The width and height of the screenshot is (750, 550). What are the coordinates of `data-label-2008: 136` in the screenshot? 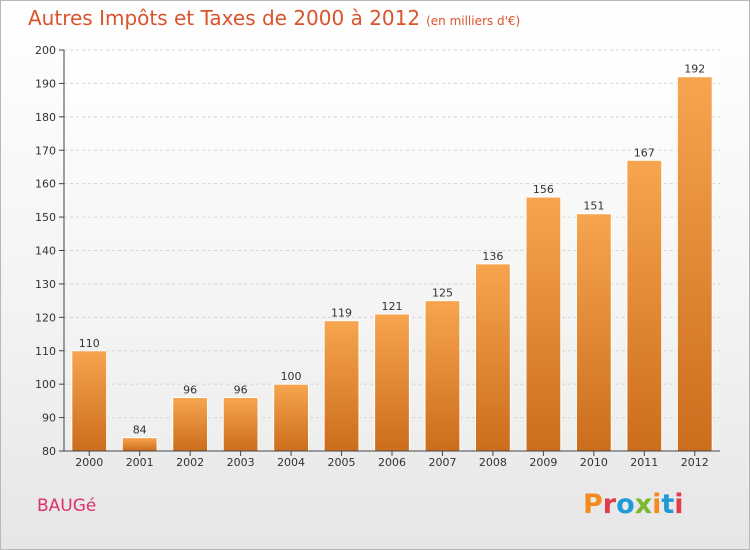 It's located at (492, 256).